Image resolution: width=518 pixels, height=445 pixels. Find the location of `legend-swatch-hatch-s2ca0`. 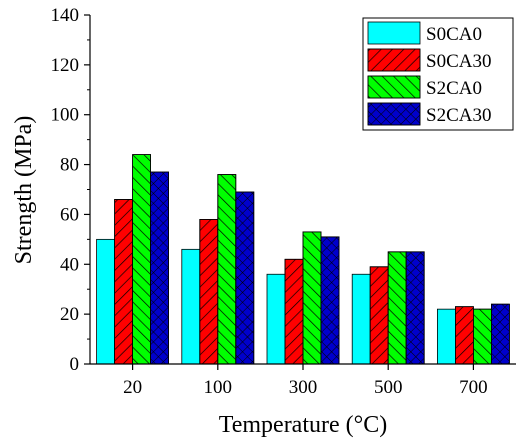

legend-swatch-hatch-s2ca0 is located at coordinates (394, 87).